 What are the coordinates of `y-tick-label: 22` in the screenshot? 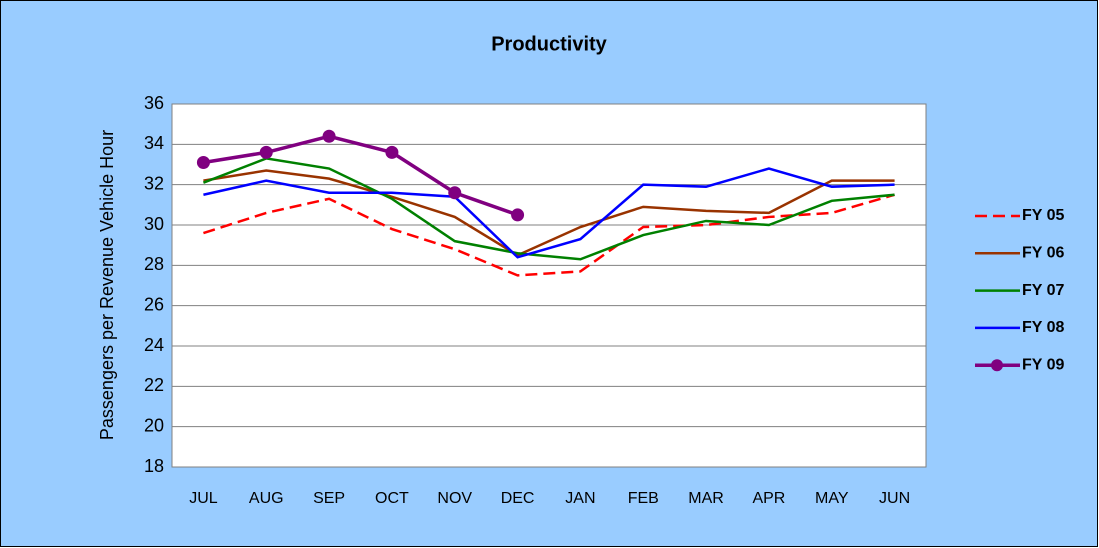 It's located at (154, 385).